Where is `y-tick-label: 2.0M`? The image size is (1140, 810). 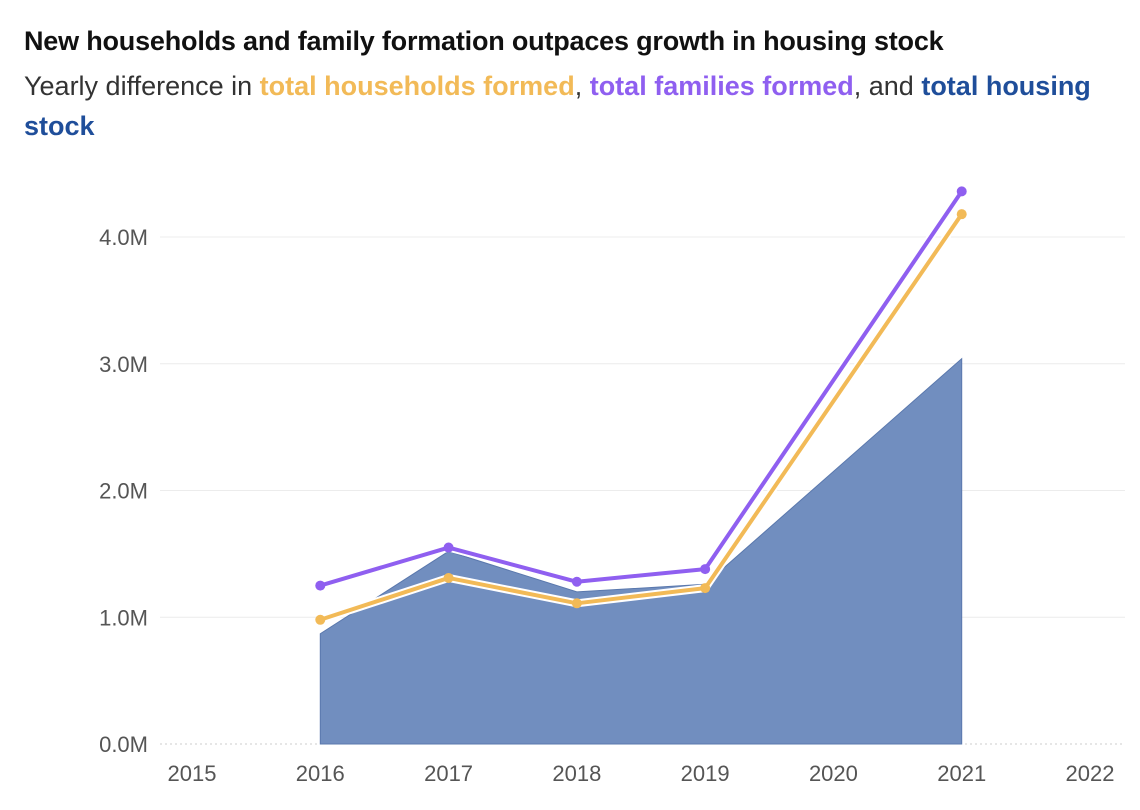 y-tick-label: 2.0M is located at coordinates (123, 491).